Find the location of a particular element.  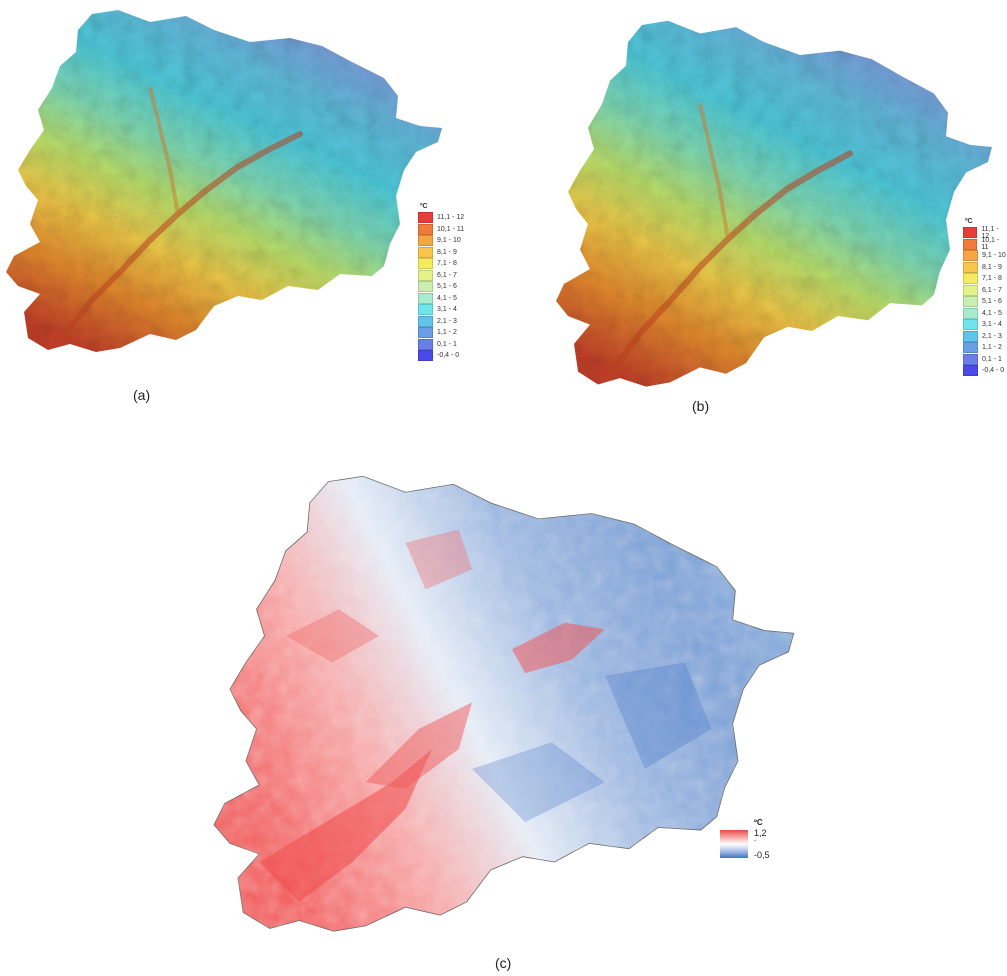

a-legend-label: 4,1 - 5 is located at coordinates (447, 298).